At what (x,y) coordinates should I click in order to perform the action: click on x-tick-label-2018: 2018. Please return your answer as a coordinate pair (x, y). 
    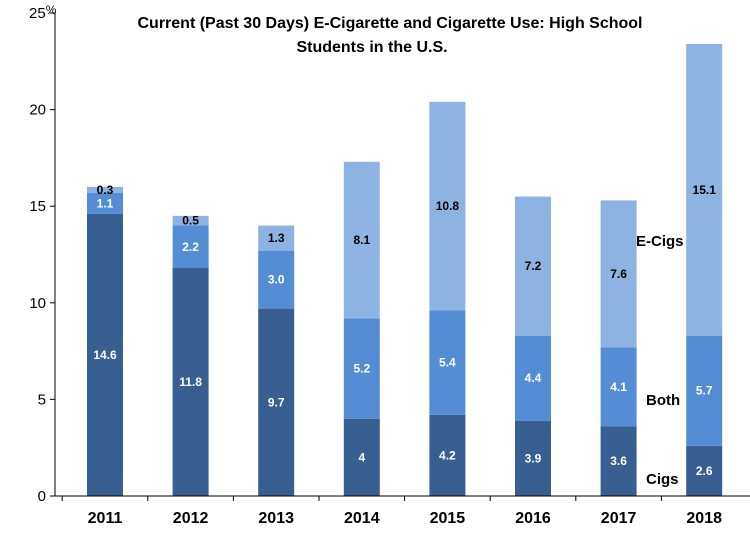
    Looking at the image, I should click on (704, 518).